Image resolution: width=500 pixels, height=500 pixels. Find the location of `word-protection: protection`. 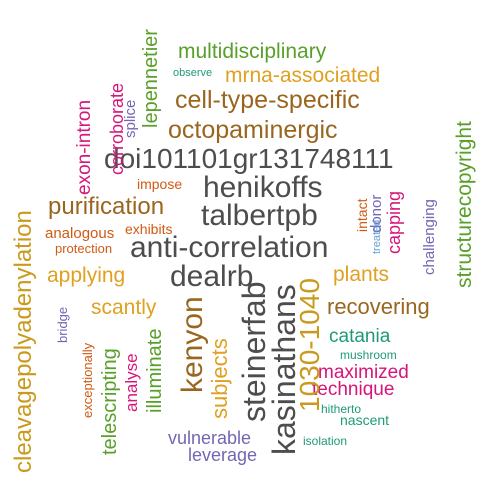

word-protection: protection is located at coordinates (84, 248).